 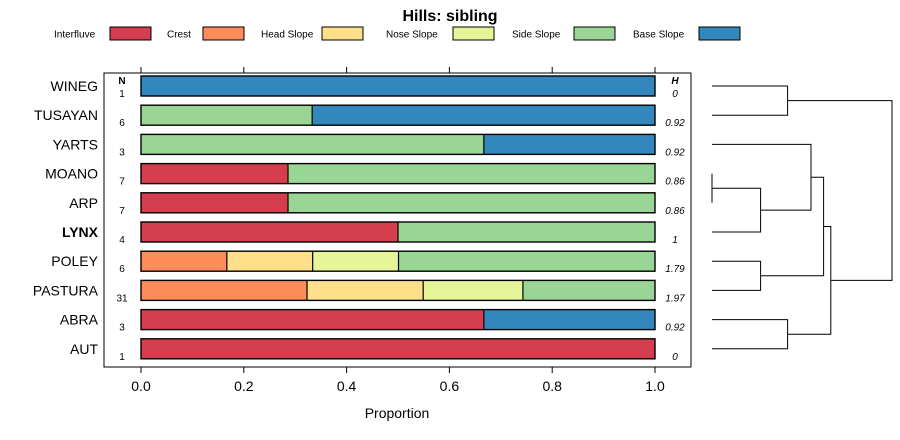 What do you see at coordinates (347, 386) in the screenshot?
I see `x-tick-label: 0.4` at bounding box center [347, 386].